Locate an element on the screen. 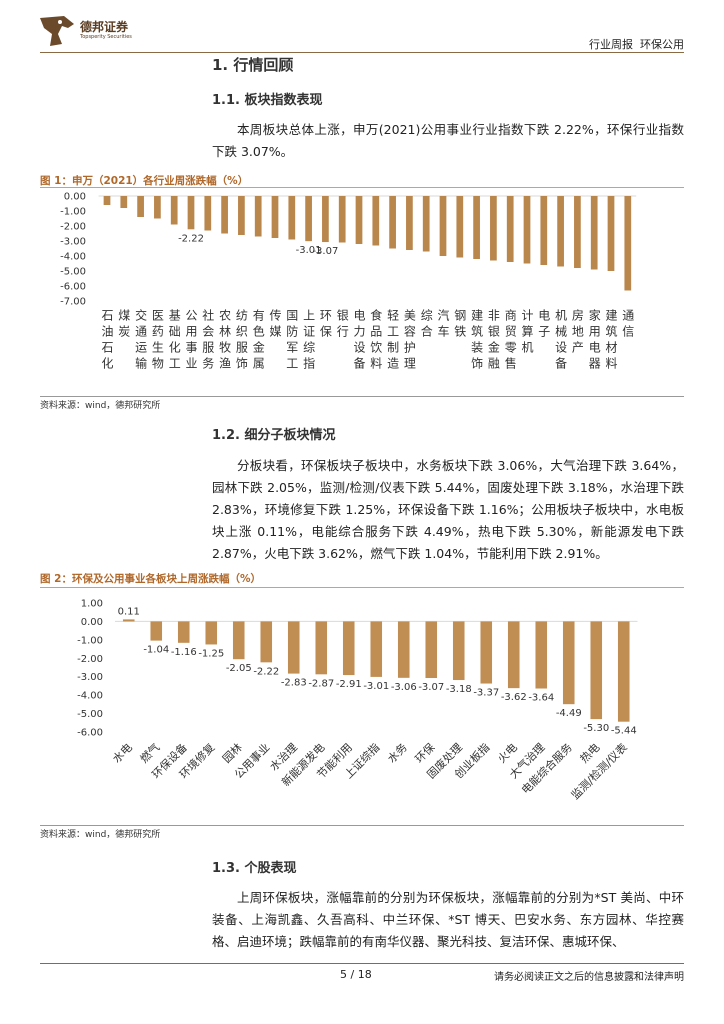  x-tick-label: 钢铁 is located at coordinates (460, 325).